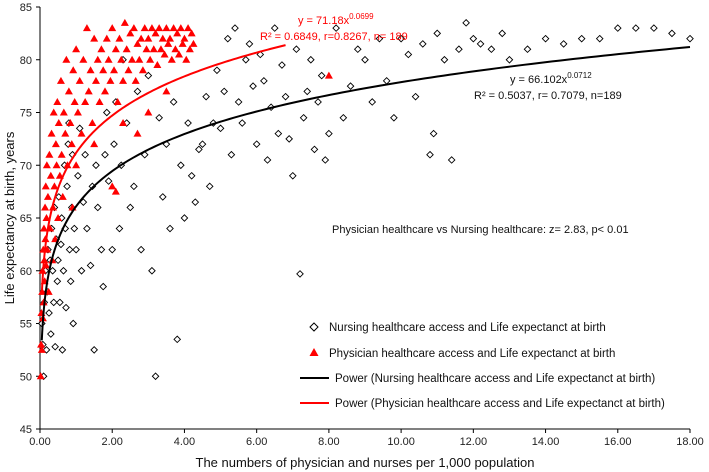 This screenshot has width=709, height=472. Describe the element at coordinates (9, 217) in the screenshot. I see `y-axis-title: Life expectancy at birth, years` at that location.